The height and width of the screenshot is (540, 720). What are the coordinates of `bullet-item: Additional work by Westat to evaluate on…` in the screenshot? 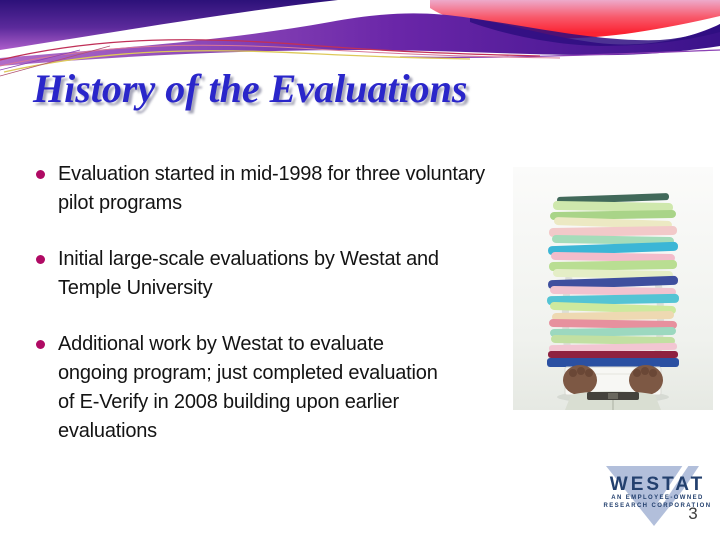 It's located at (246, 388).